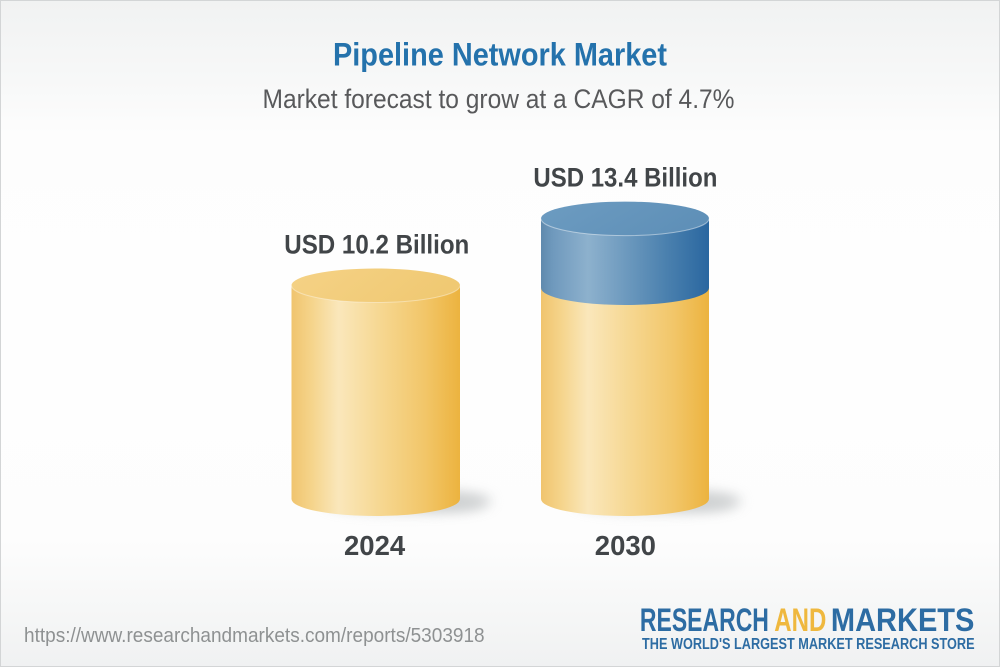 The image size is (1000, 667). I want to click on svg-text: 2030, so click(625, 545).